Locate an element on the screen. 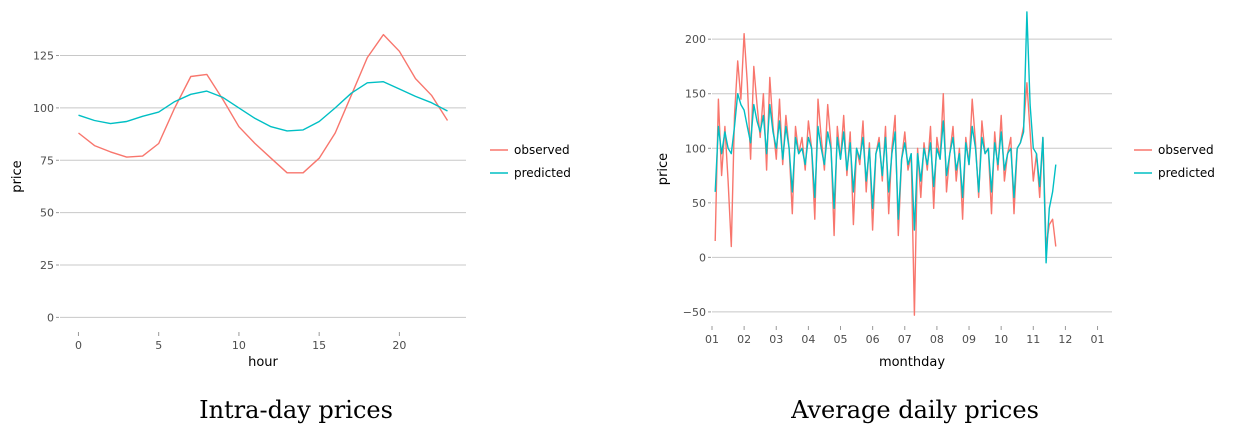 This screenshot has height=425, width=1233. x-tick-label: 20 is located at coordinates (399, 345).